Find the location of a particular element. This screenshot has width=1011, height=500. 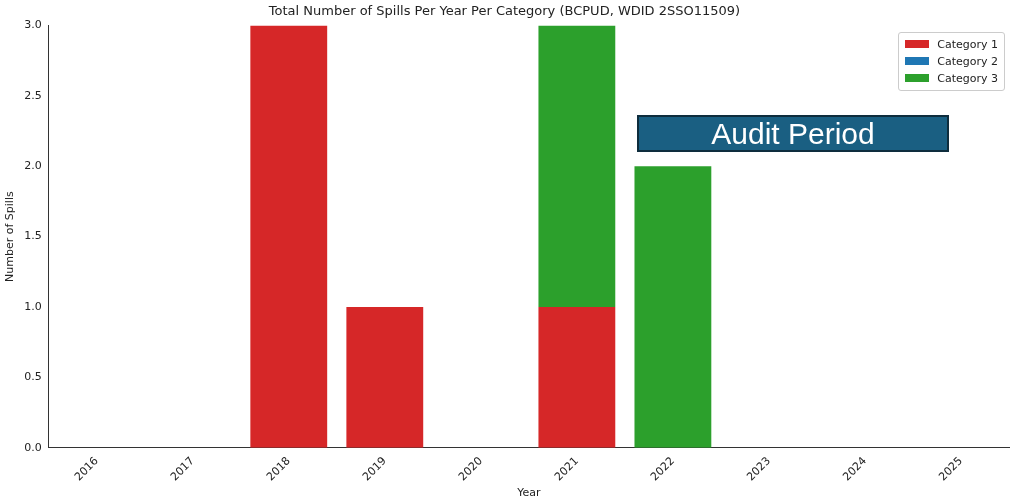

y-tick-label: 1.5 is located at coordinates (33, 236).